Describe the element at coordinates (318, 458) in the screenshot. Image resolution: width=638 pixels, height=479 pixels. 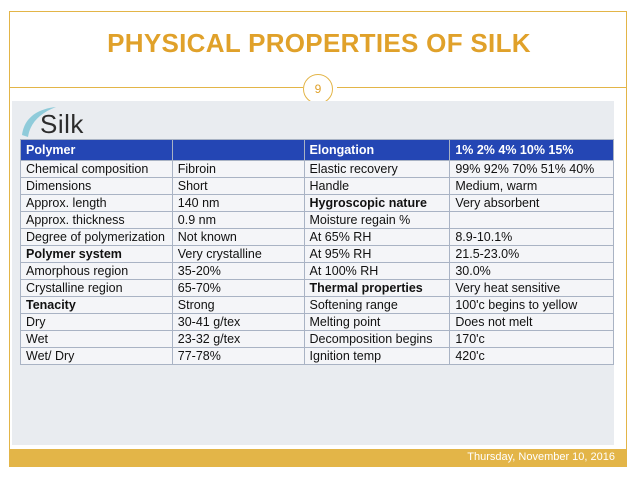
I see `footer-bar: Thursday, November 10, 2016` at that location.